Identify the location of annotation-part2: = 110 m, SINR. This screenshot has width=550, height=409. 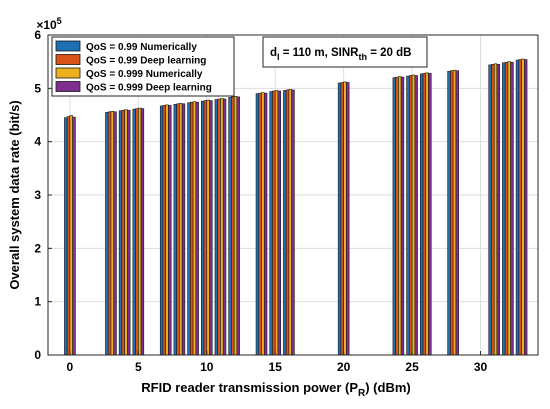
(320, 53).